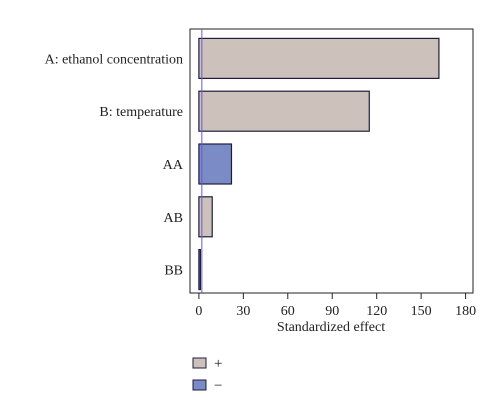 The height and width of the screenshot is (412, 500). Describe the element at coordinates (332, 311) in the screenshot. I see `x-tick-label: 90` at that location.